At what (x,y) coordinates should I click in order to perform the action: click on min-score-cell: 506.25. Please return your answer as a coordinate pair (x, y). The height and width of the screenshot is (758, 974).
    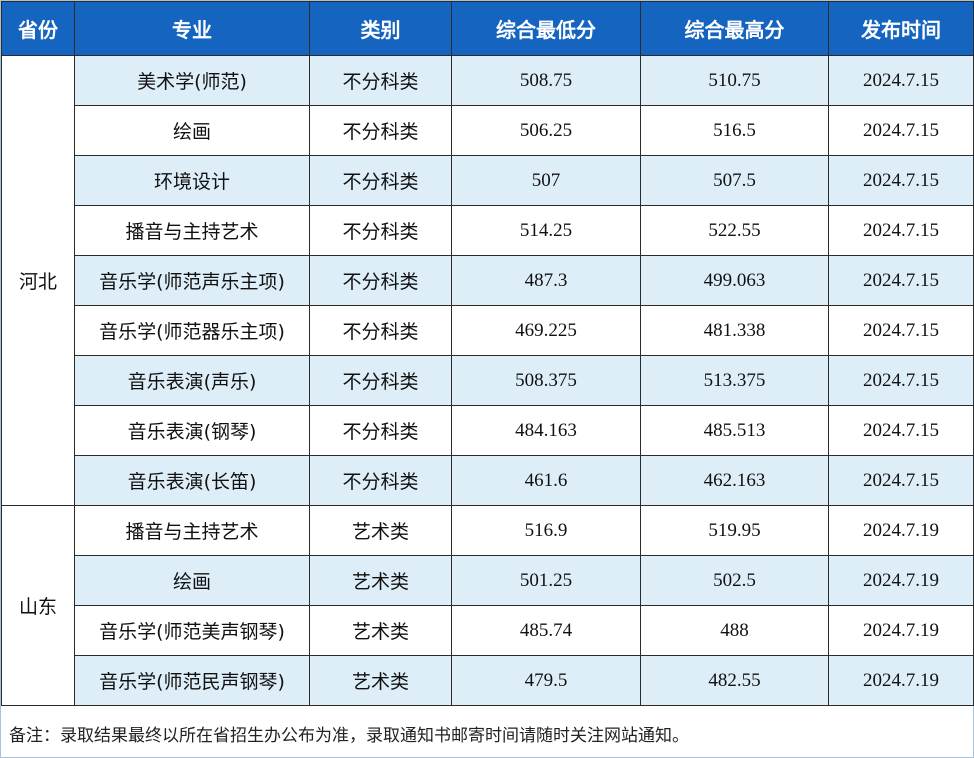
    Looking at the image, I should click on (546, 130).